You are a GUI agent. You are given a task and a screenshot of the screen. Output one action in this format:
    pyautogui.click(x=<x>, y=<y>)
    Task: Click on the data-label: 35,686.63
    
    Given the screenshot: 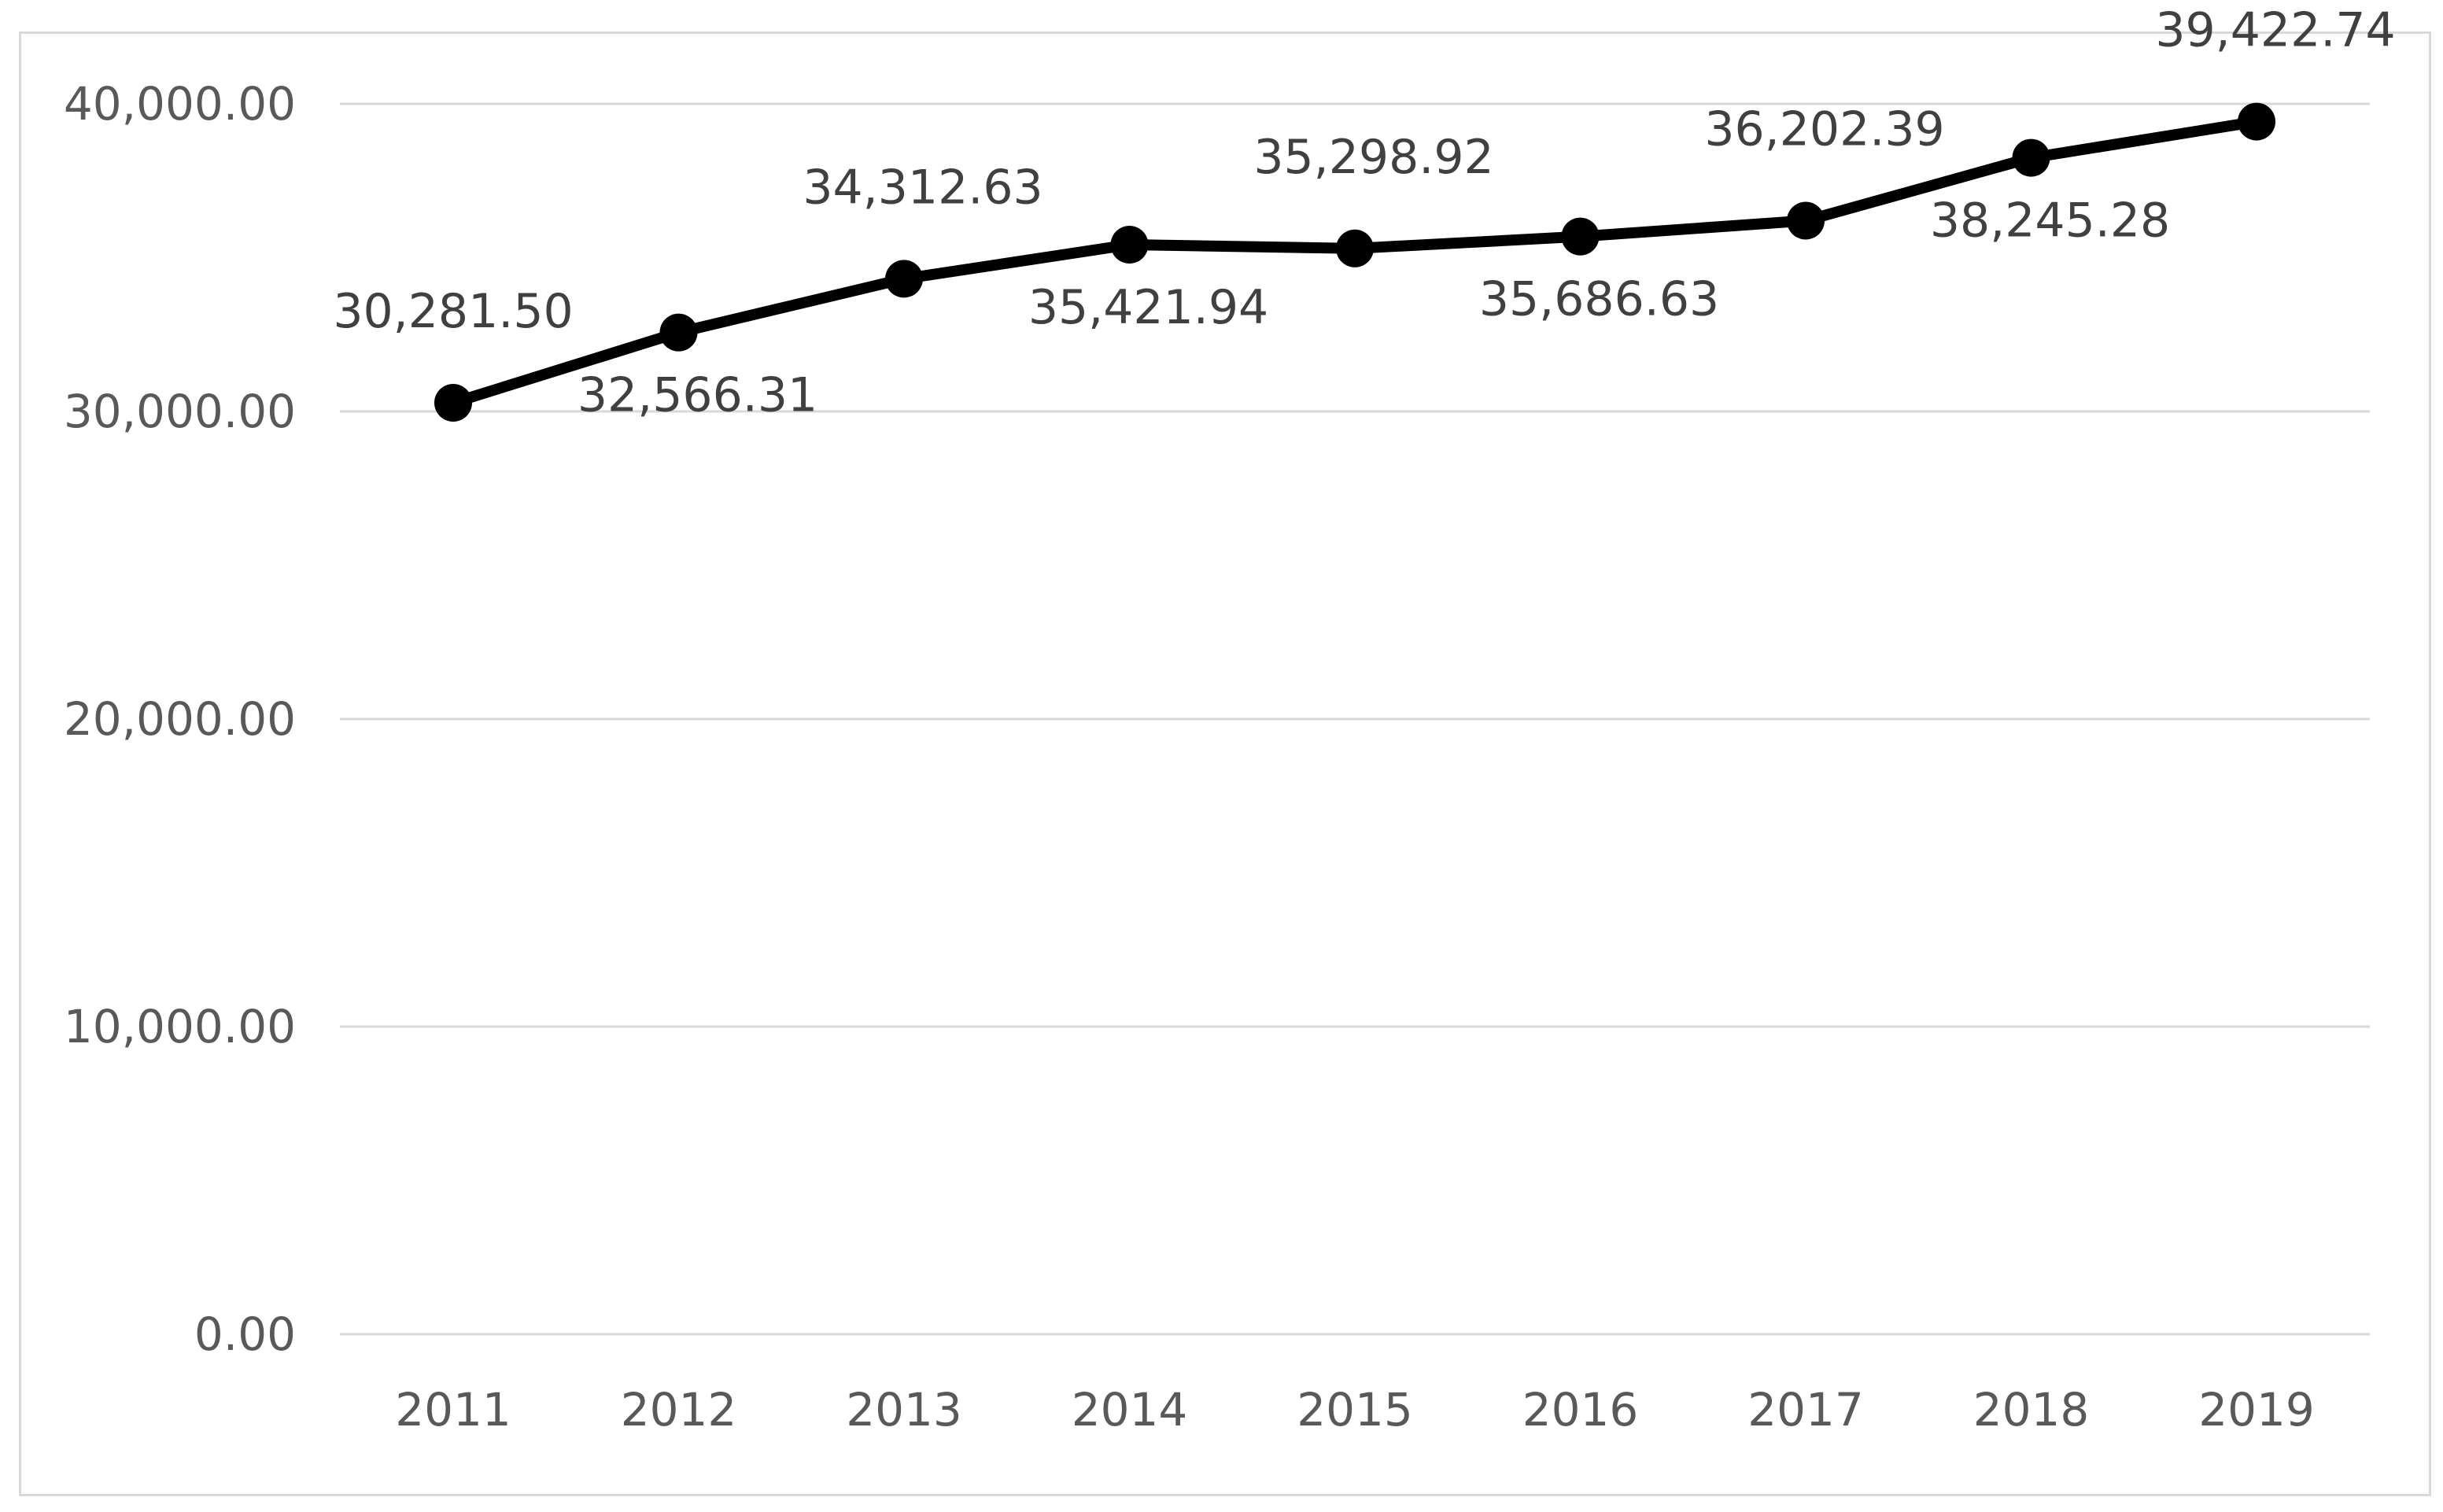 What is the action you would take?
    pyautogui.click(x=1599, y=299)
    